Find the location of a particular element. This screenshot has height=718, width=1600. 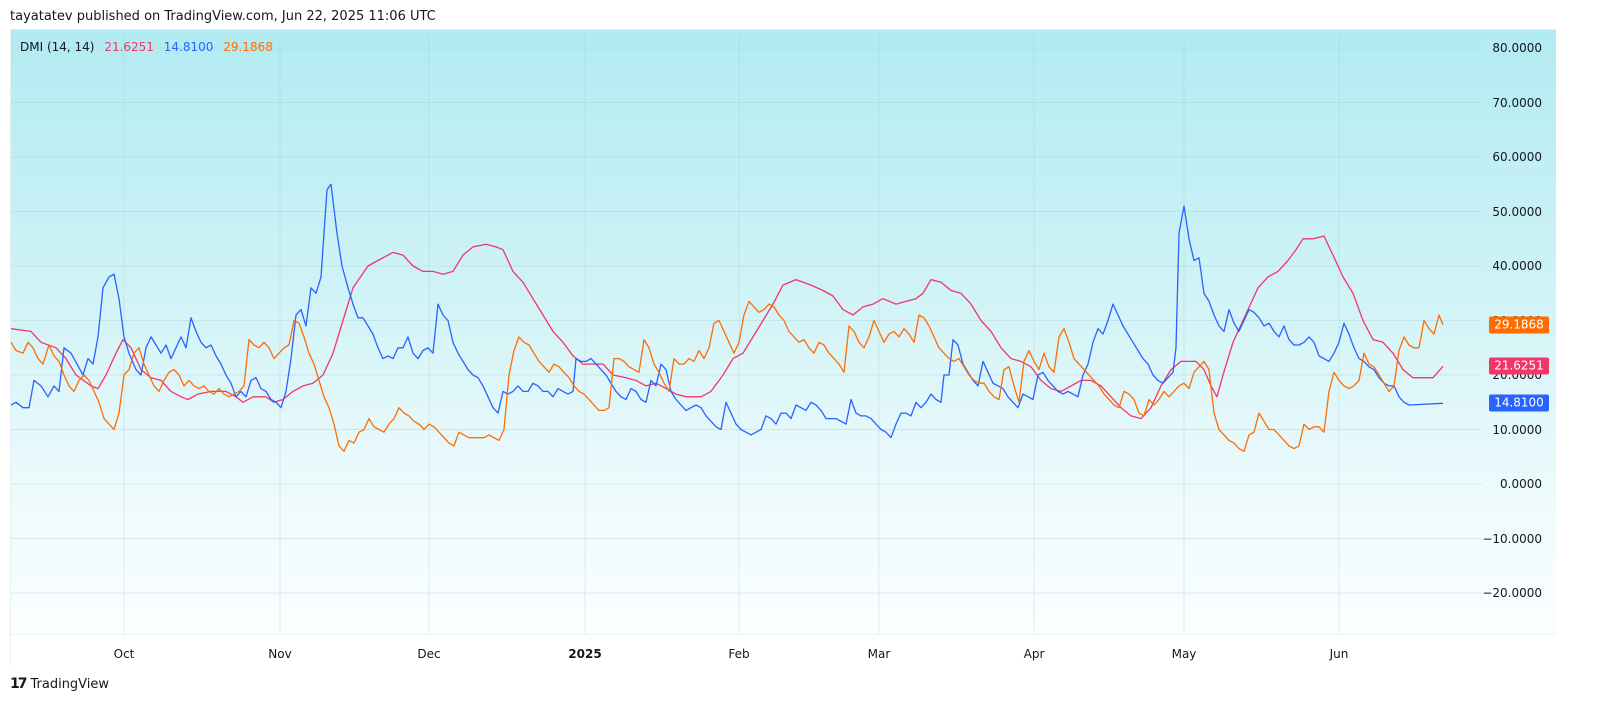

price-scale-label: 70.0000 is located at coordinates (1517, 102).